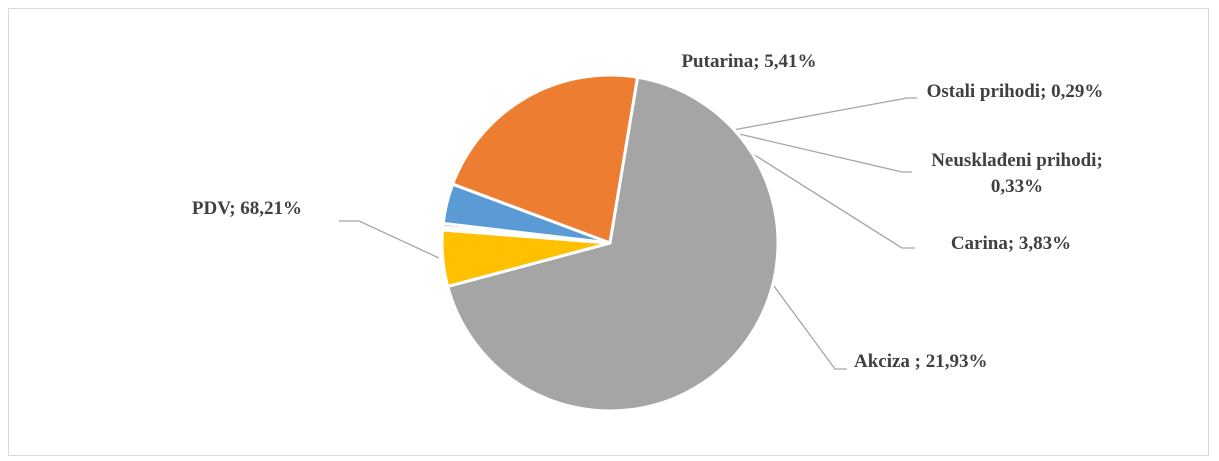 The image size is (1219, 461). I want to click on data-label-2: PDV; 68,21%, so click(247, 208).